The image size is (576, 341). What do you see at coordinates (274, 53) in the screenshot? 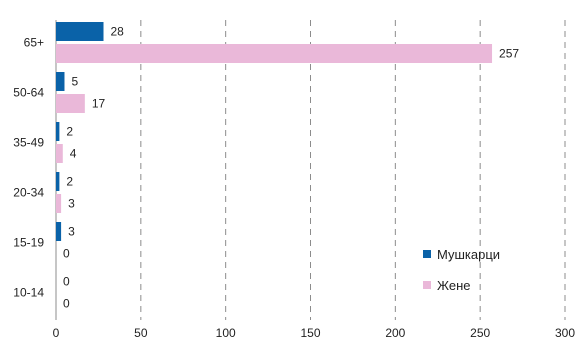
I see `bar-women-65+` at bounding box center [274, 53].